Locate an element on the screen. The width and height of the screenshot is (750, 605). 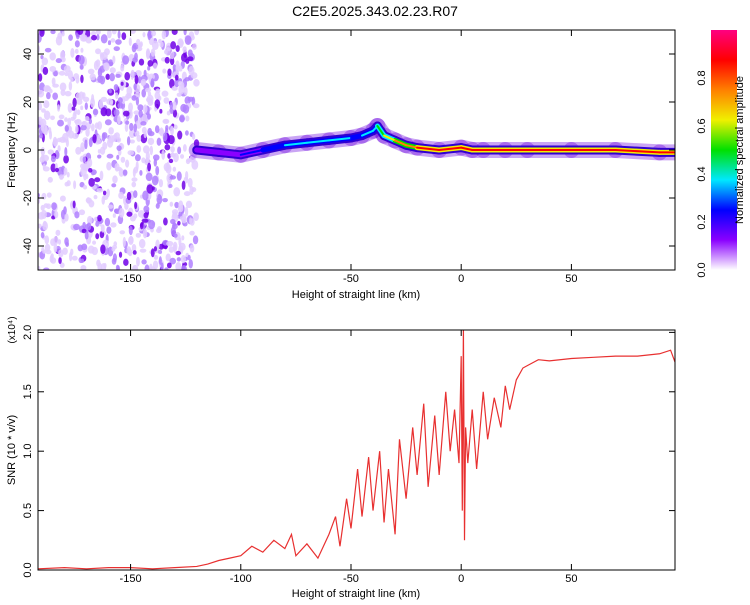
snr-yscale-label: (x10⁴) is located at coordinates (12, 329).